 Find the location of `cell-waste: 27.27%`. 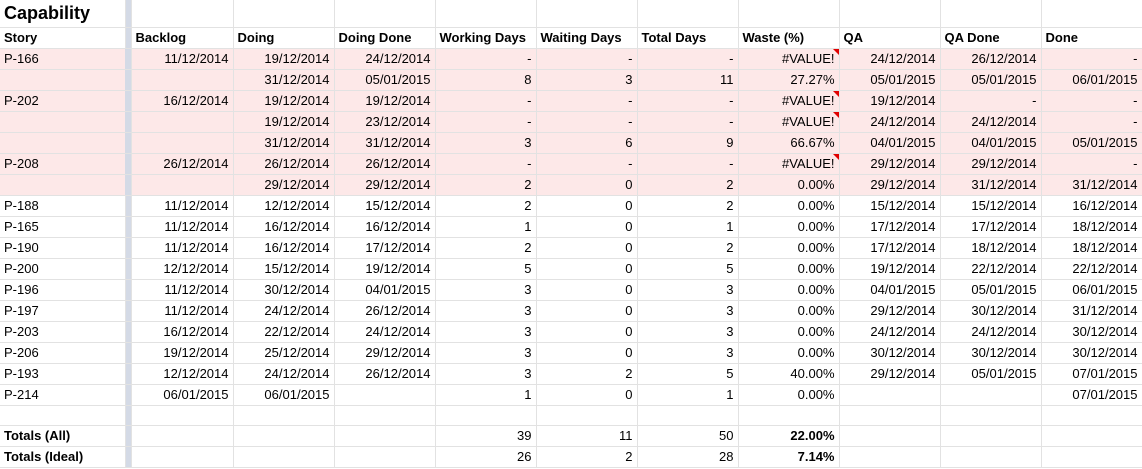

cell-waste: 27.27% is located at coordinates (789, 80).